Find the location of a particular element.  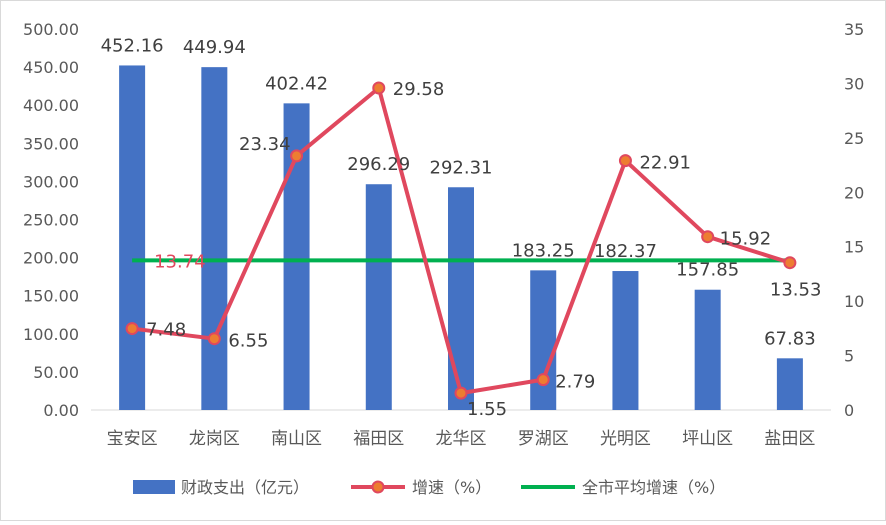

right-tick-label: 0 is located at coordinates (849, 410).